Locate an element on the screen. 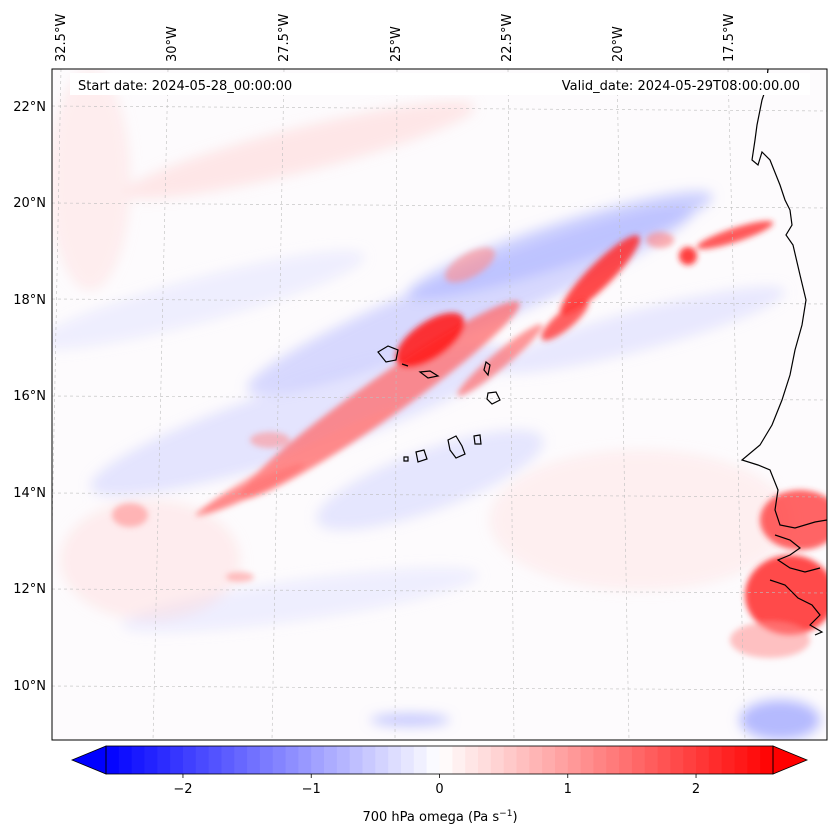 Image resolution: width=837 pixels, height=839 pixels. lat-label: 14°N is located at coordinates (29, 493).